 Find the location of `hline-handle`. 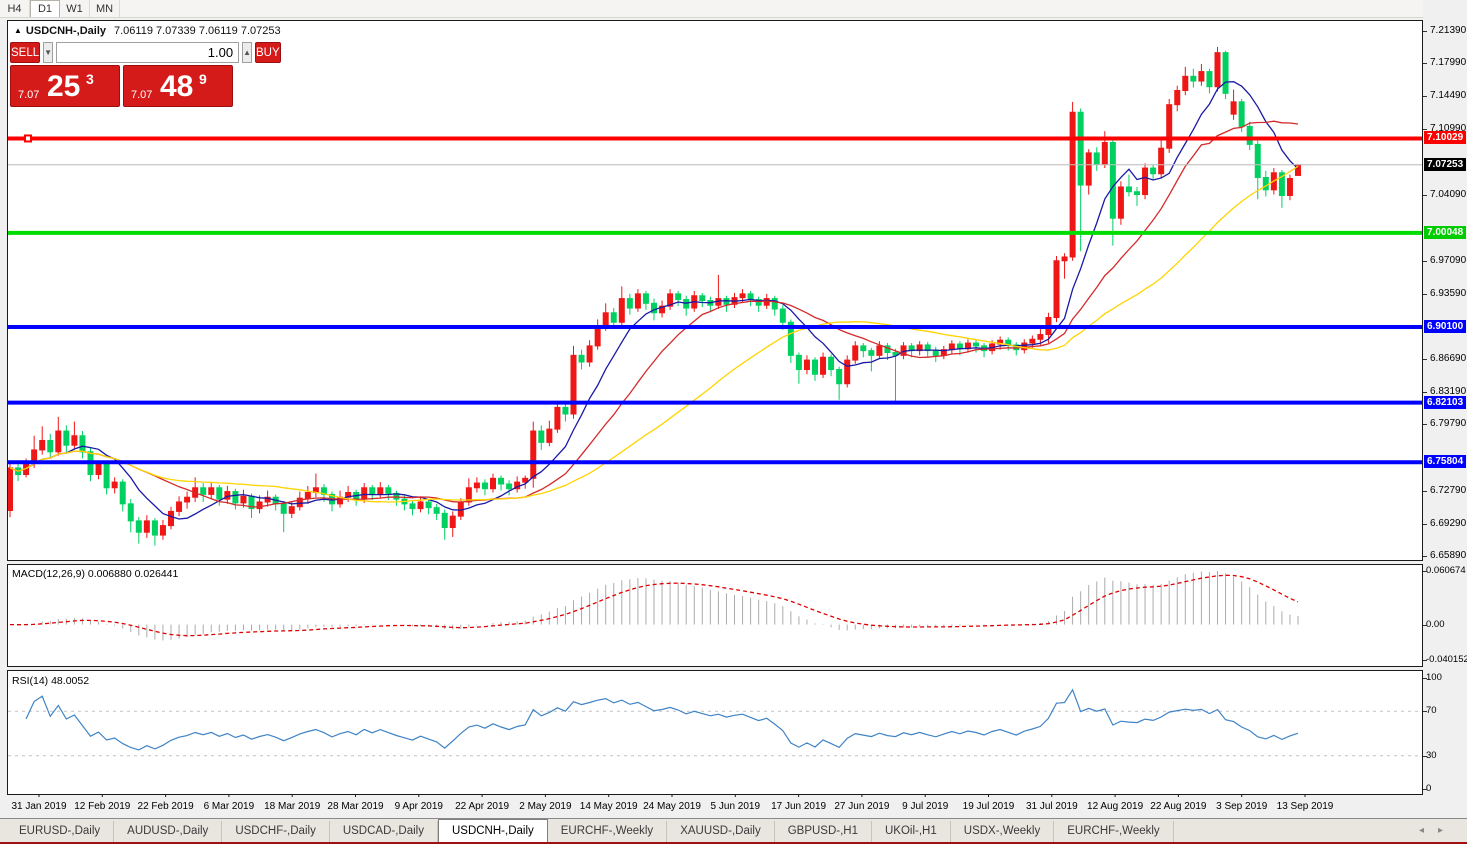

hline-handle is located at coordinates (28, 138).